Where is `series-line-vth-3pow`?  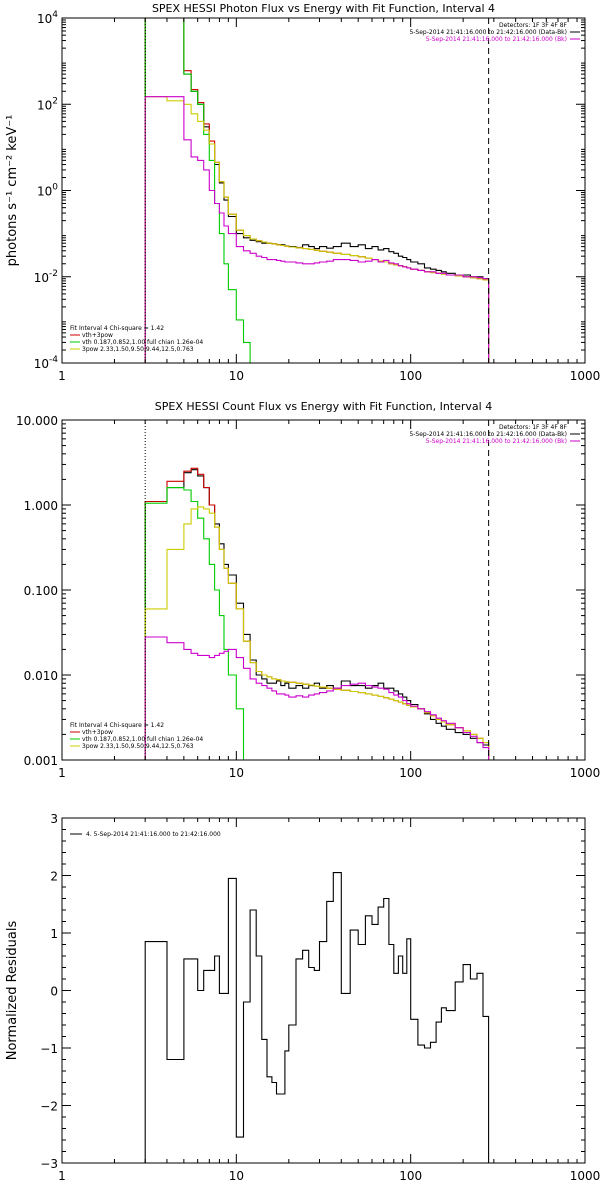
series-line-vth-3pow is located at coordinates (317, 613).